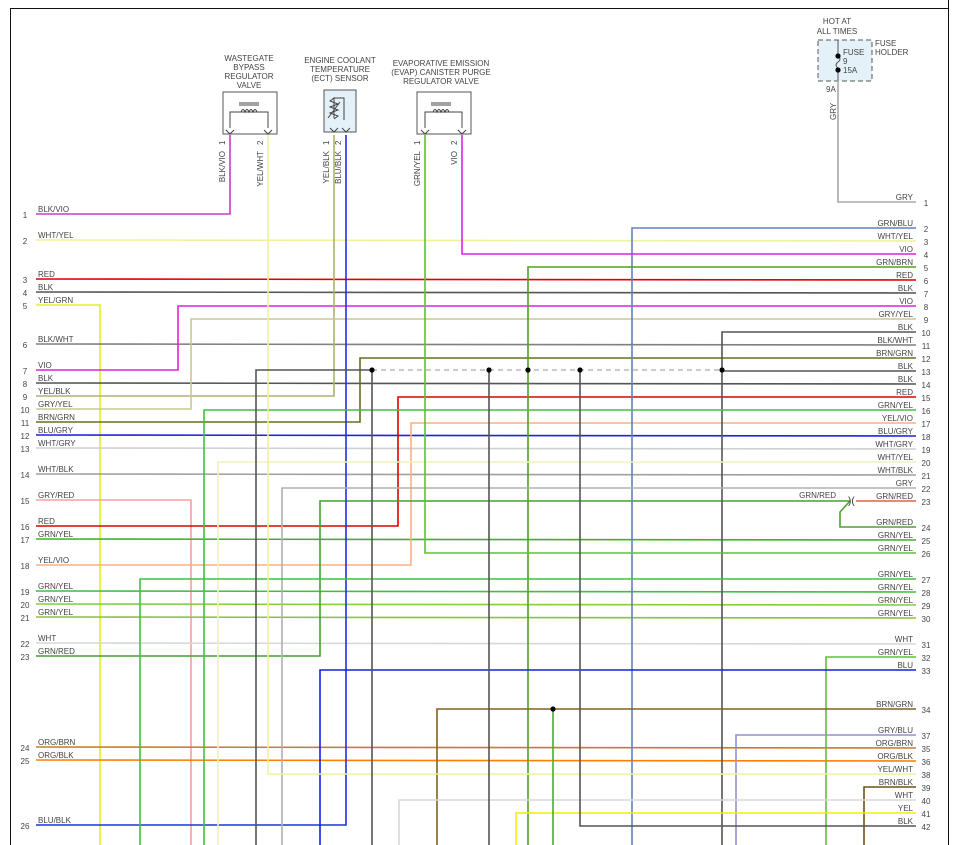  I want to click on right-pin-number: 23, so click(926, 502).